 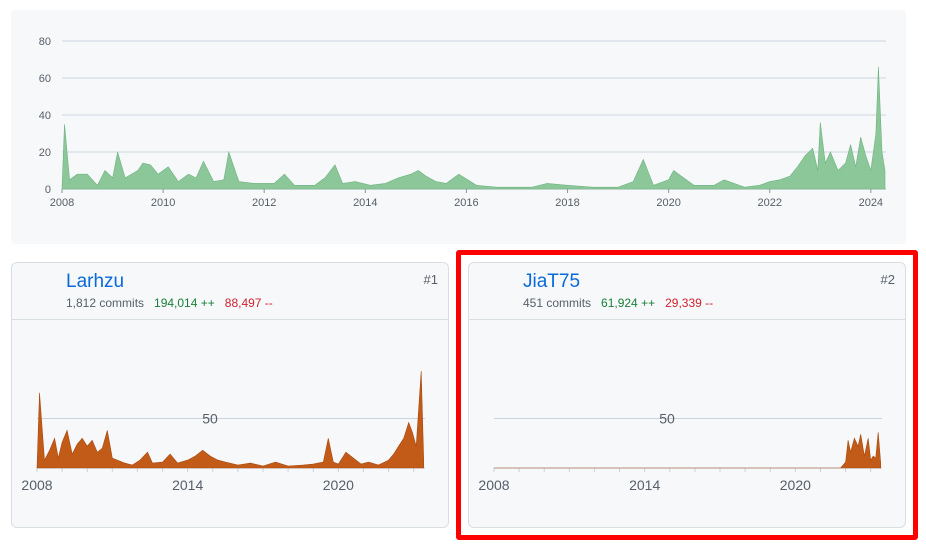 What do you see at coordinates (45, 42) in the screenshot?
I see `y-tick-label: 80` at bounding box center [45, 42].